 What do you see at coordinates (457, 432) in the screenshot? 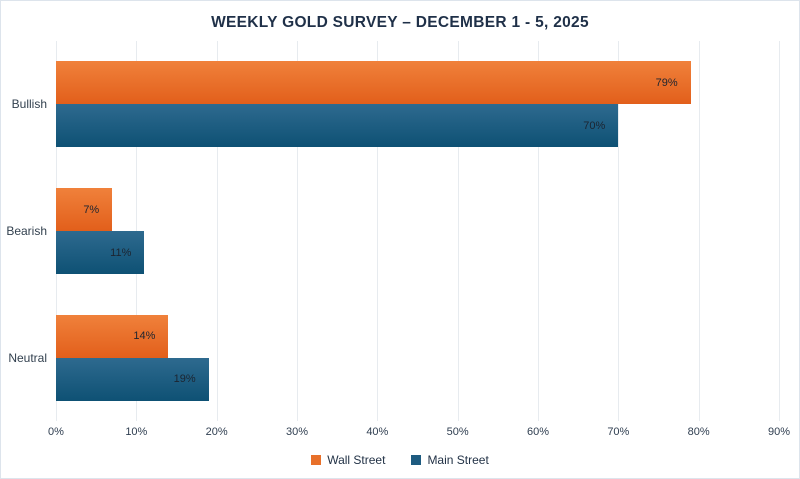
I see `x-tick-label: 50%` at bounding box center [457, 432].